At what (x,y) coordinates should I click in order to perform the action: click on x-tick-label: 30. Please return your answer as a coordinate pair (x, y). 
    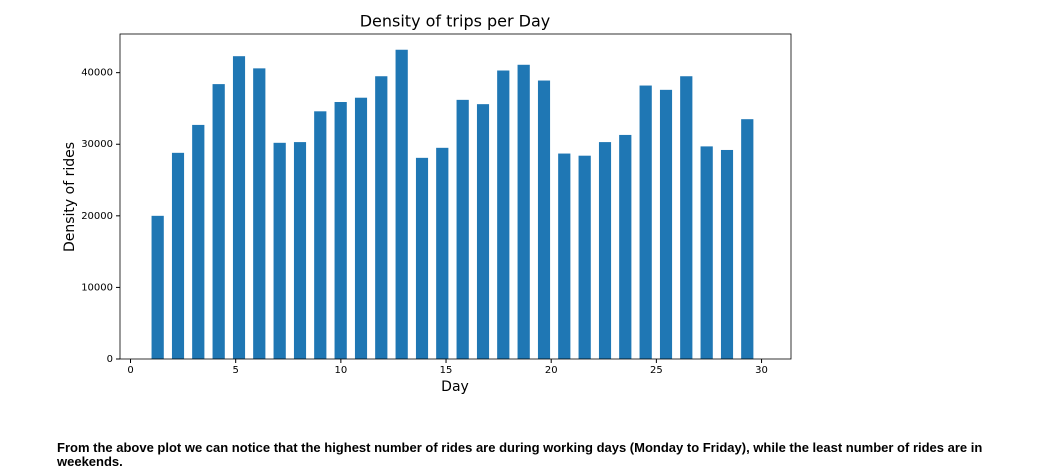
    Looking at the image, I should click on (761, 370).